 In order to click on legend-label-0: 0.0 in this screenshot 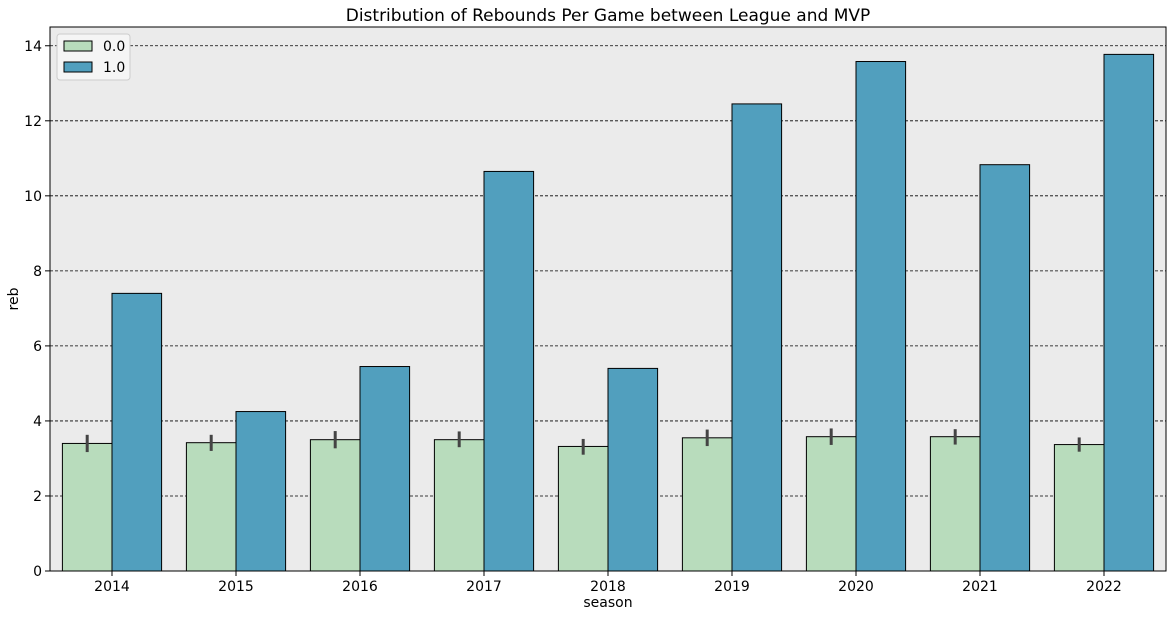, I will do `click(114, 47)`.